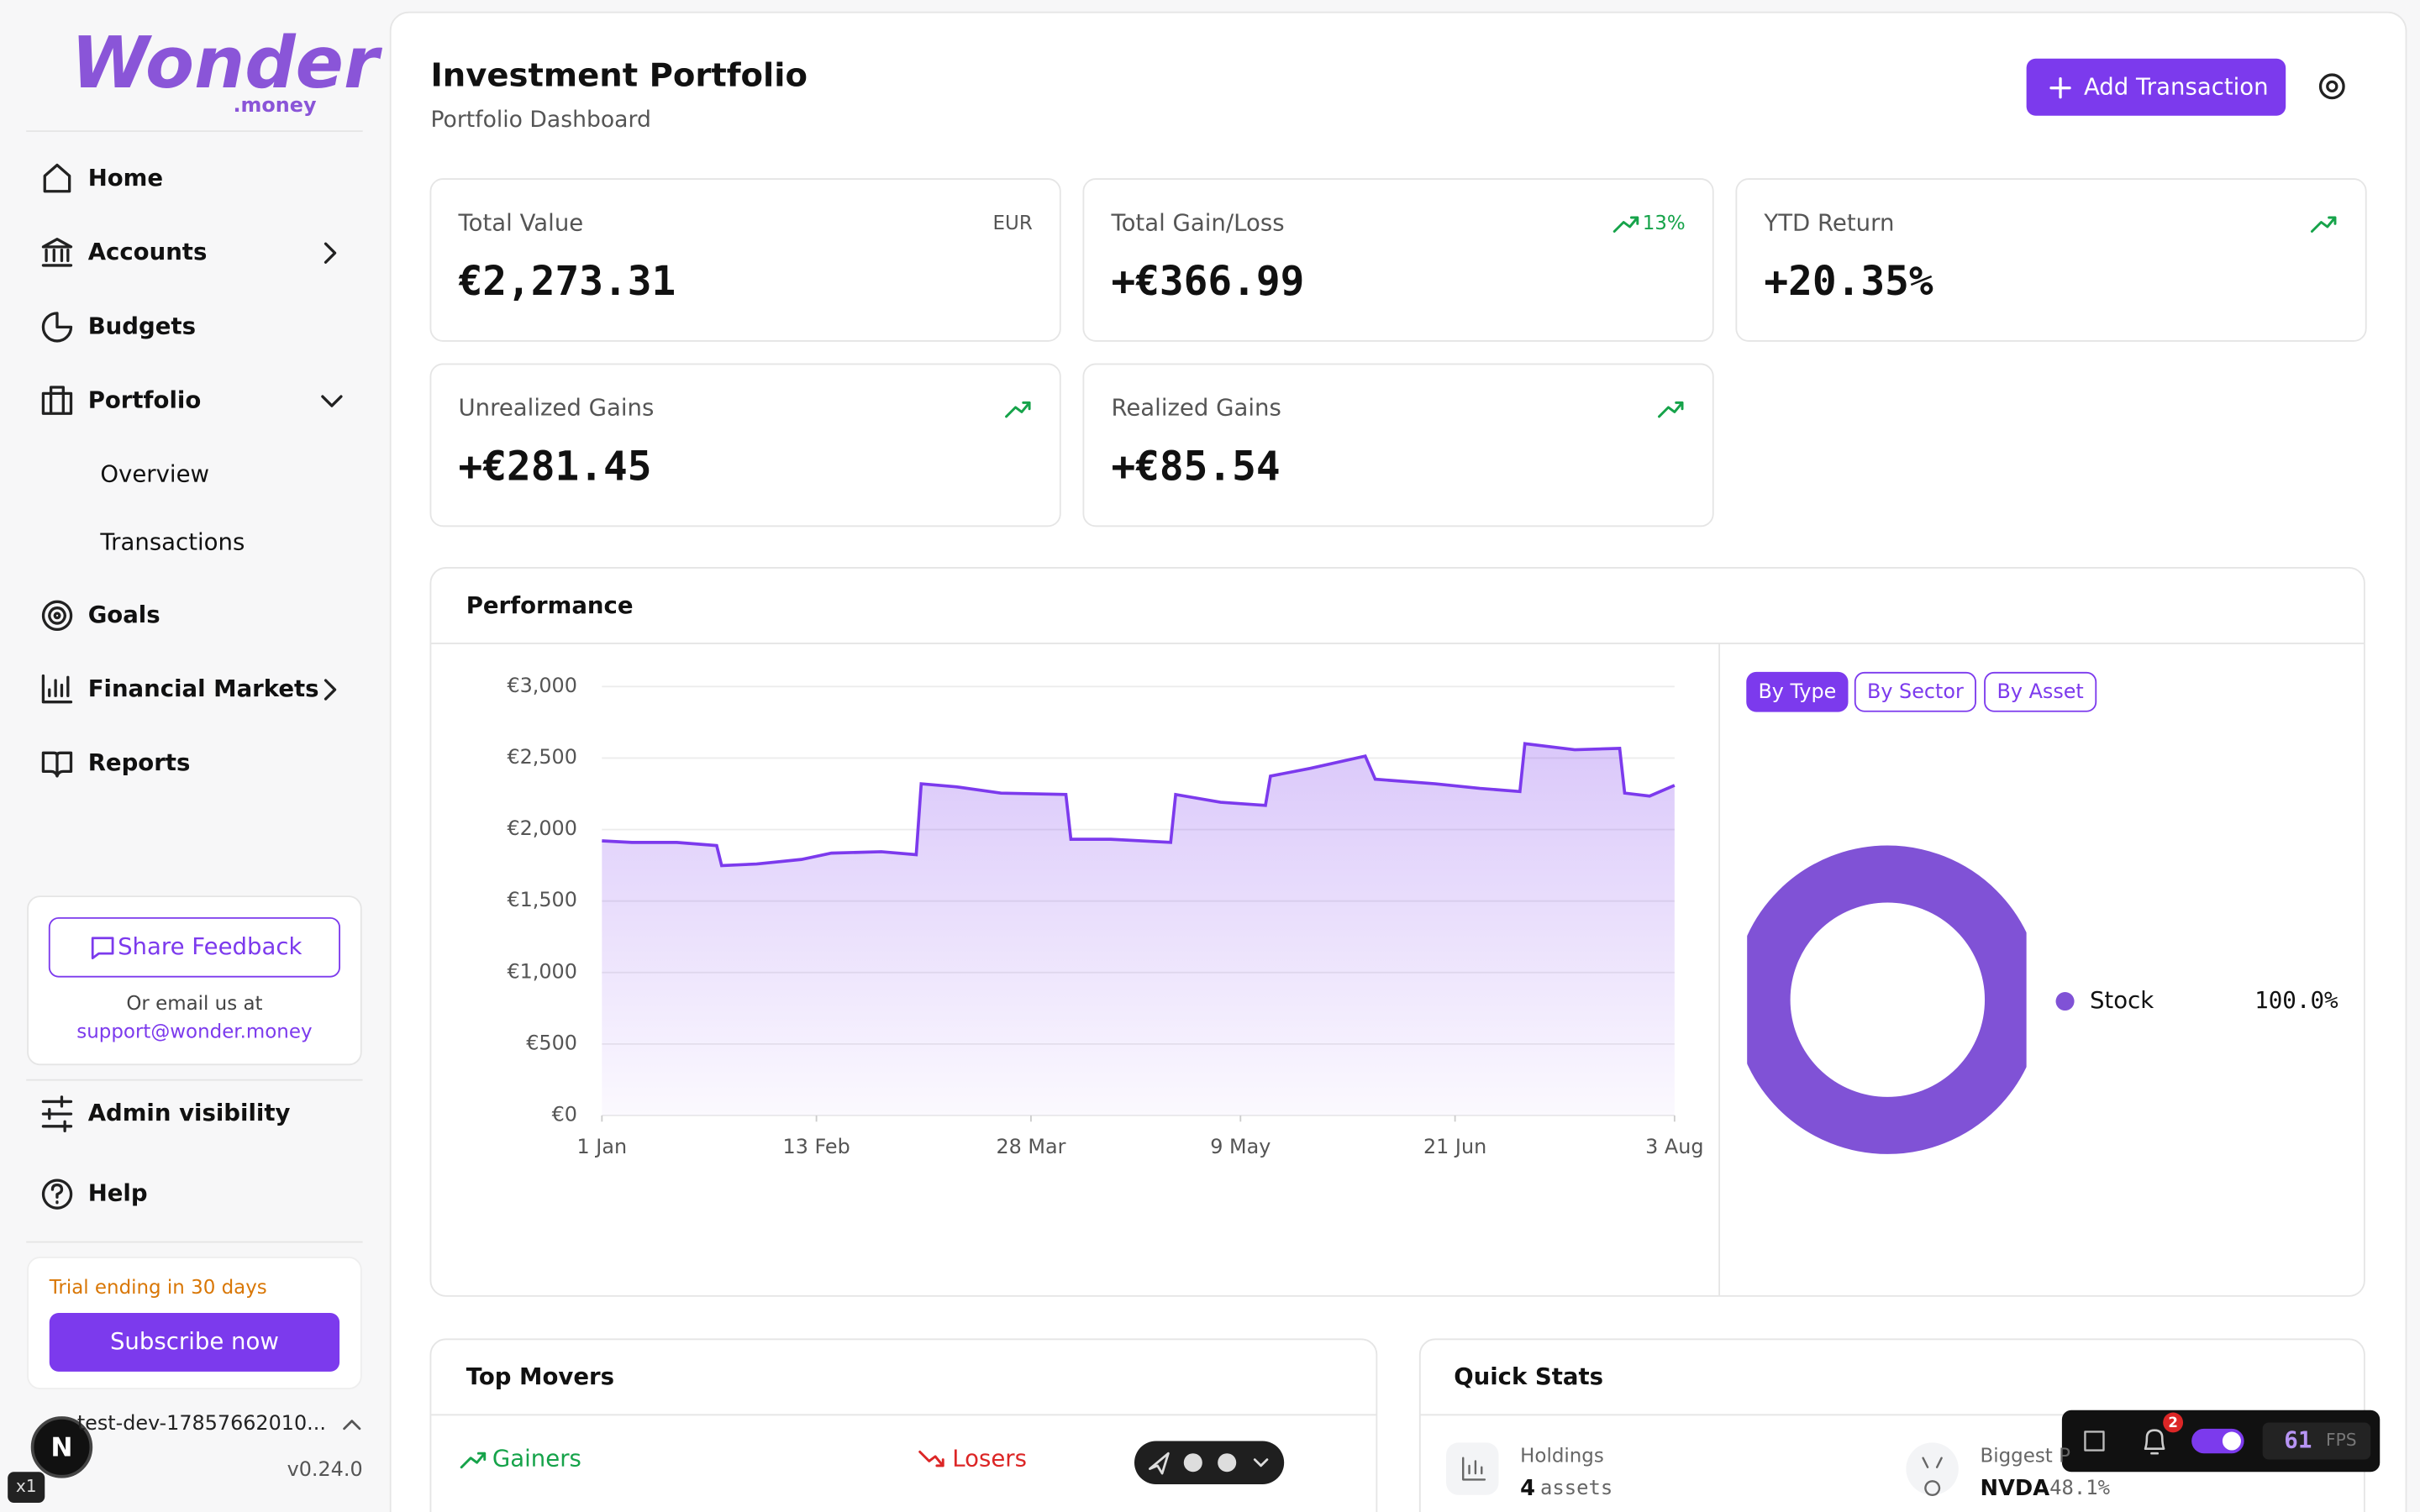  I want to click on card-badge: EUR, so click(1013, 223).